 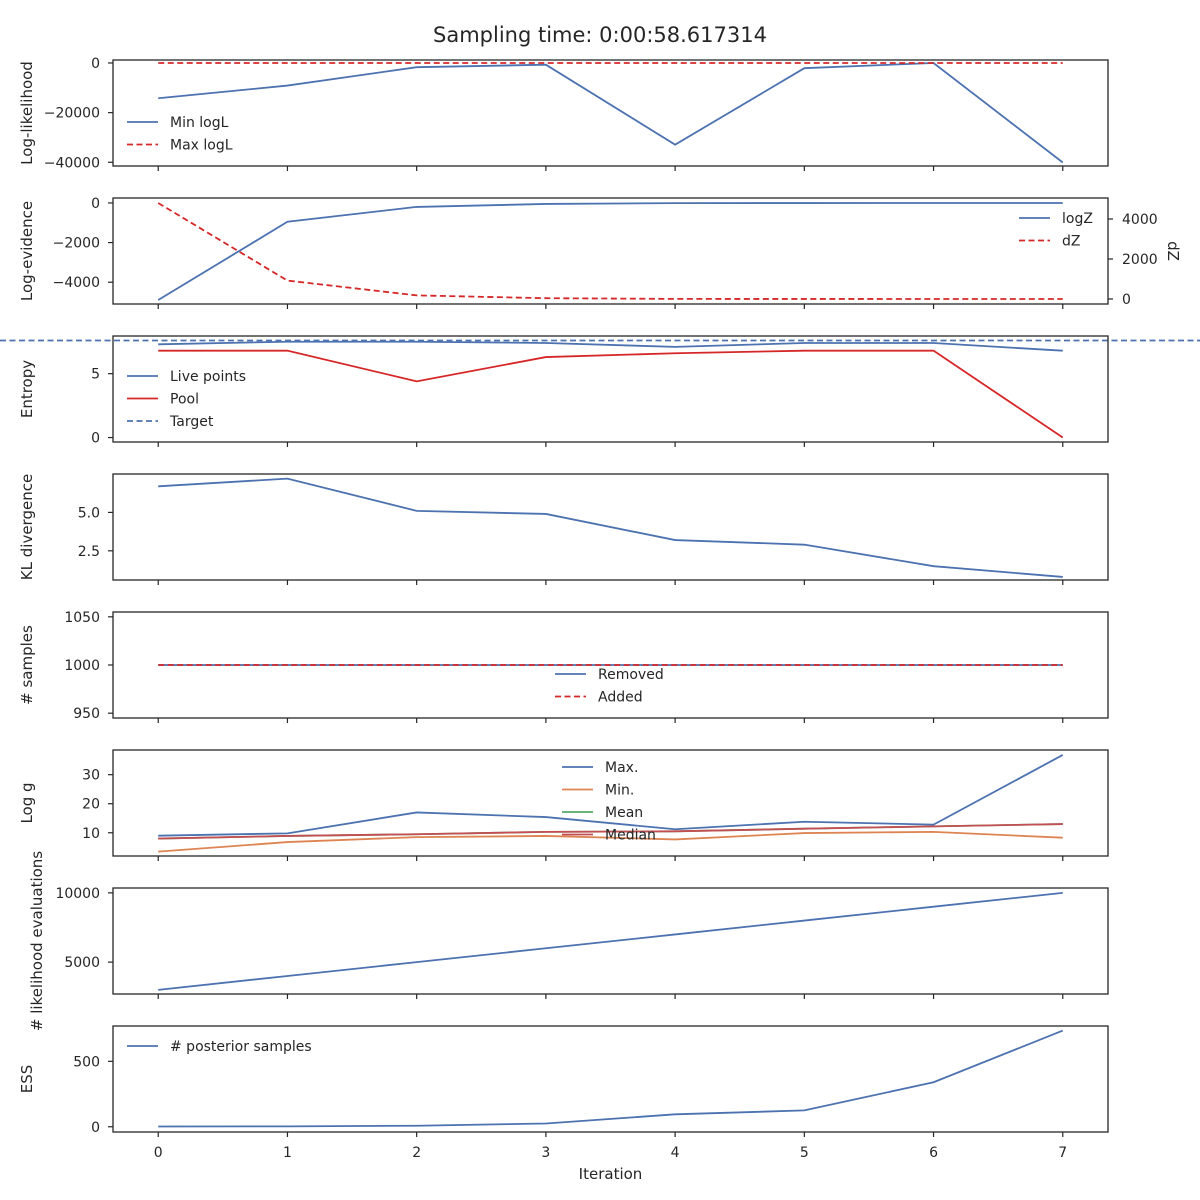 I want to click on y-tick-label: 20, so click(x=91, y=805).